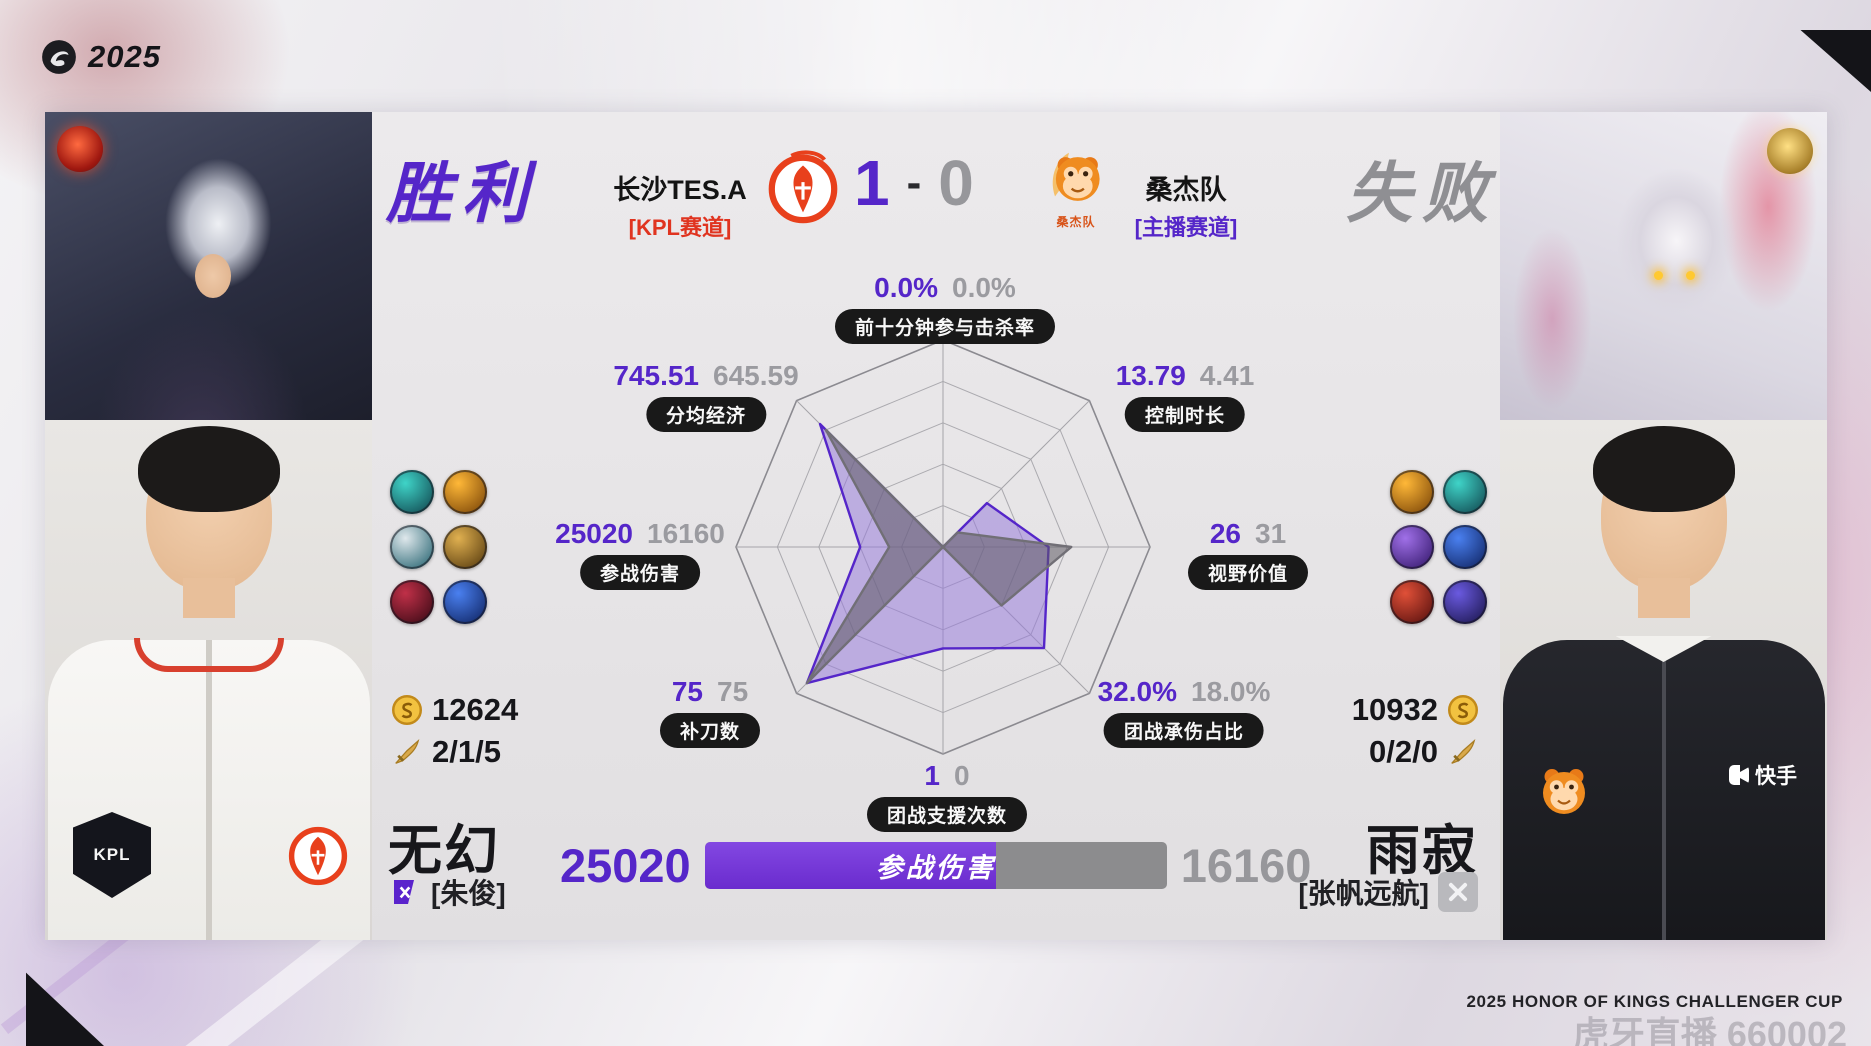  What do you see at coordinates (1246, 865) in the screenshot?
I see `damage-loser-value: 16160` at bounding box center [1246, 865].